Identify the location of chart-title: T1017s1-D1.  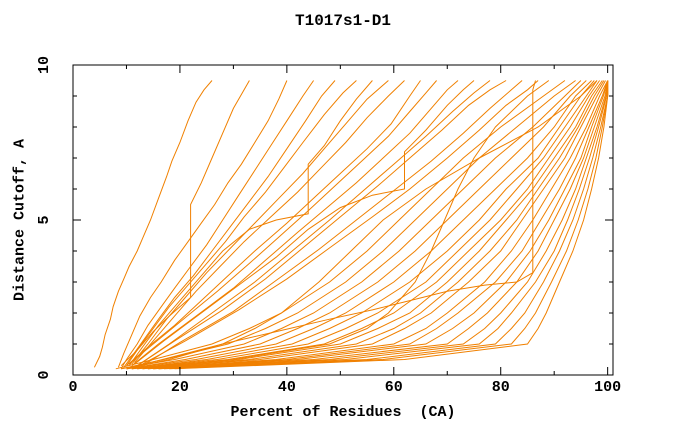
(342, 21).